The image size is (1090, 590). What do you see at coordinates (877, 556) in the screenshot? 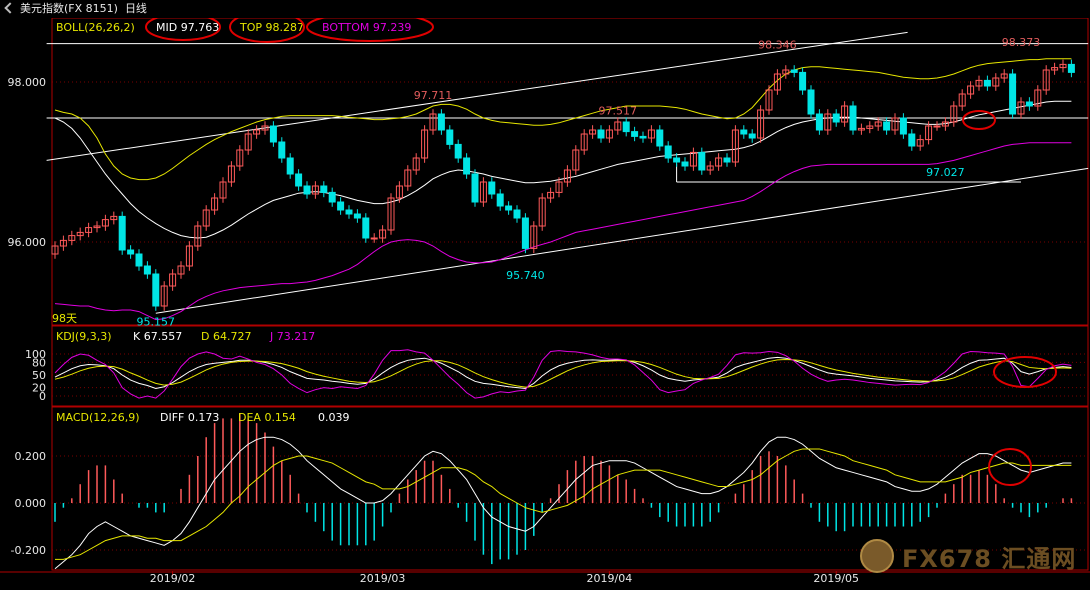
I see `fx678-logo-icon` at bounding box center [877, 556].